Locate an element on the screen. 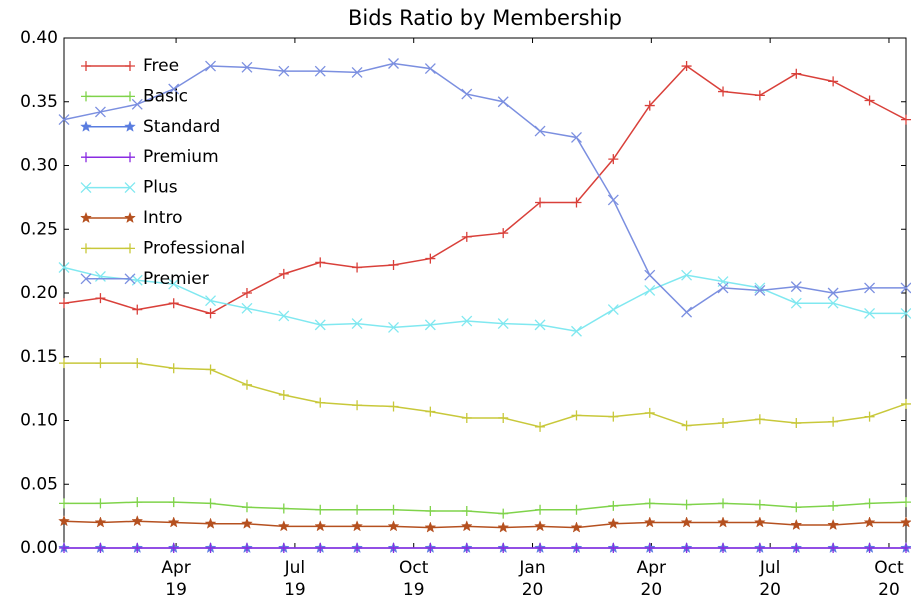 Image resolution: width=911 pixels, height=601 pixels. legend-label: Standard is located at coordinates (181, 127).